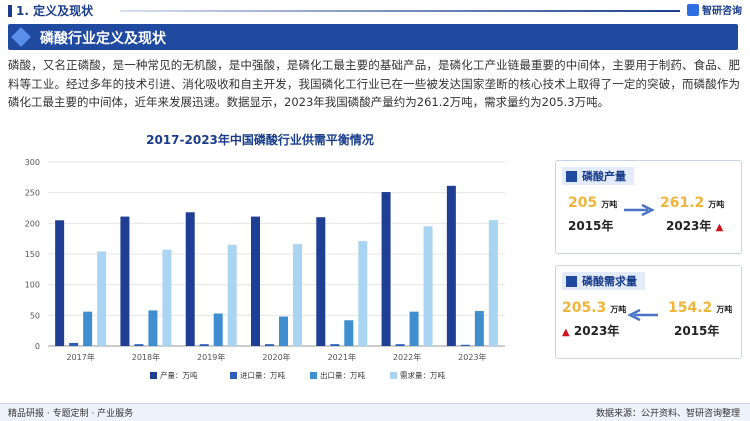 The image size is (750, 421). Describe the element at coordinates (697, 331) in the screenshot. I see `demand-to-year: 2015年` at that location.